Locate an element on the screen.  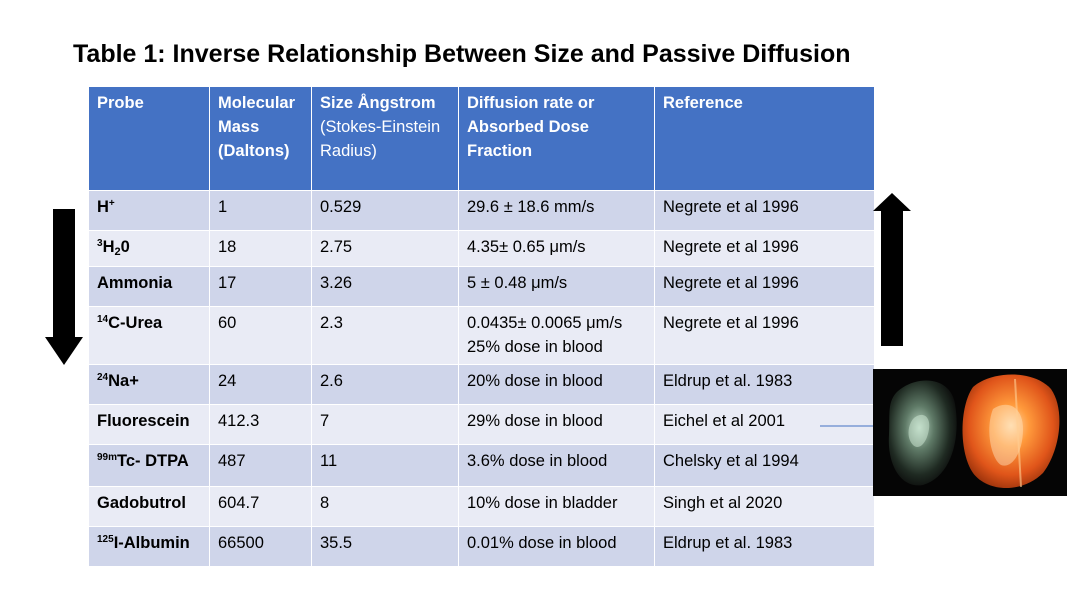
cell-mass: 66500 is located at coordinates (260, 546).